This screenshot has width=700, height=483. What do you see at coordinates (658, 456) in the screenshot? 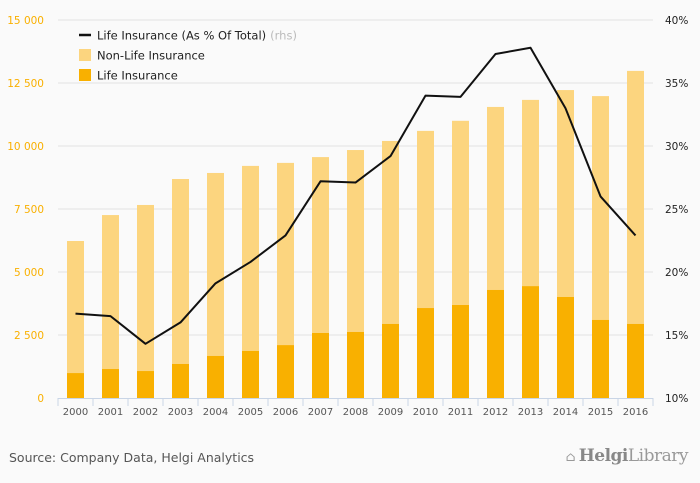
I see `logo-rest: Library` at bounding box center [658, 456].